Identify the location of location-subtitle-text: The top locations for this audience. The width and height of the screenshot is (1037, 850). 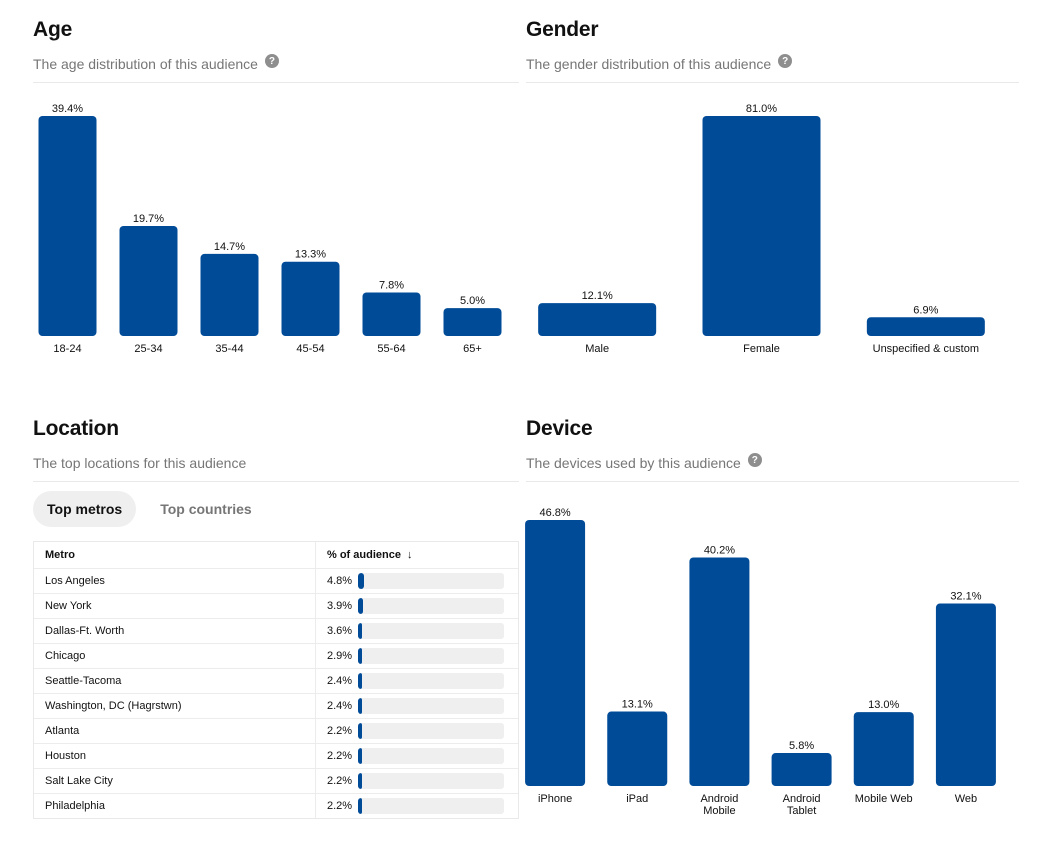
(140, 463).